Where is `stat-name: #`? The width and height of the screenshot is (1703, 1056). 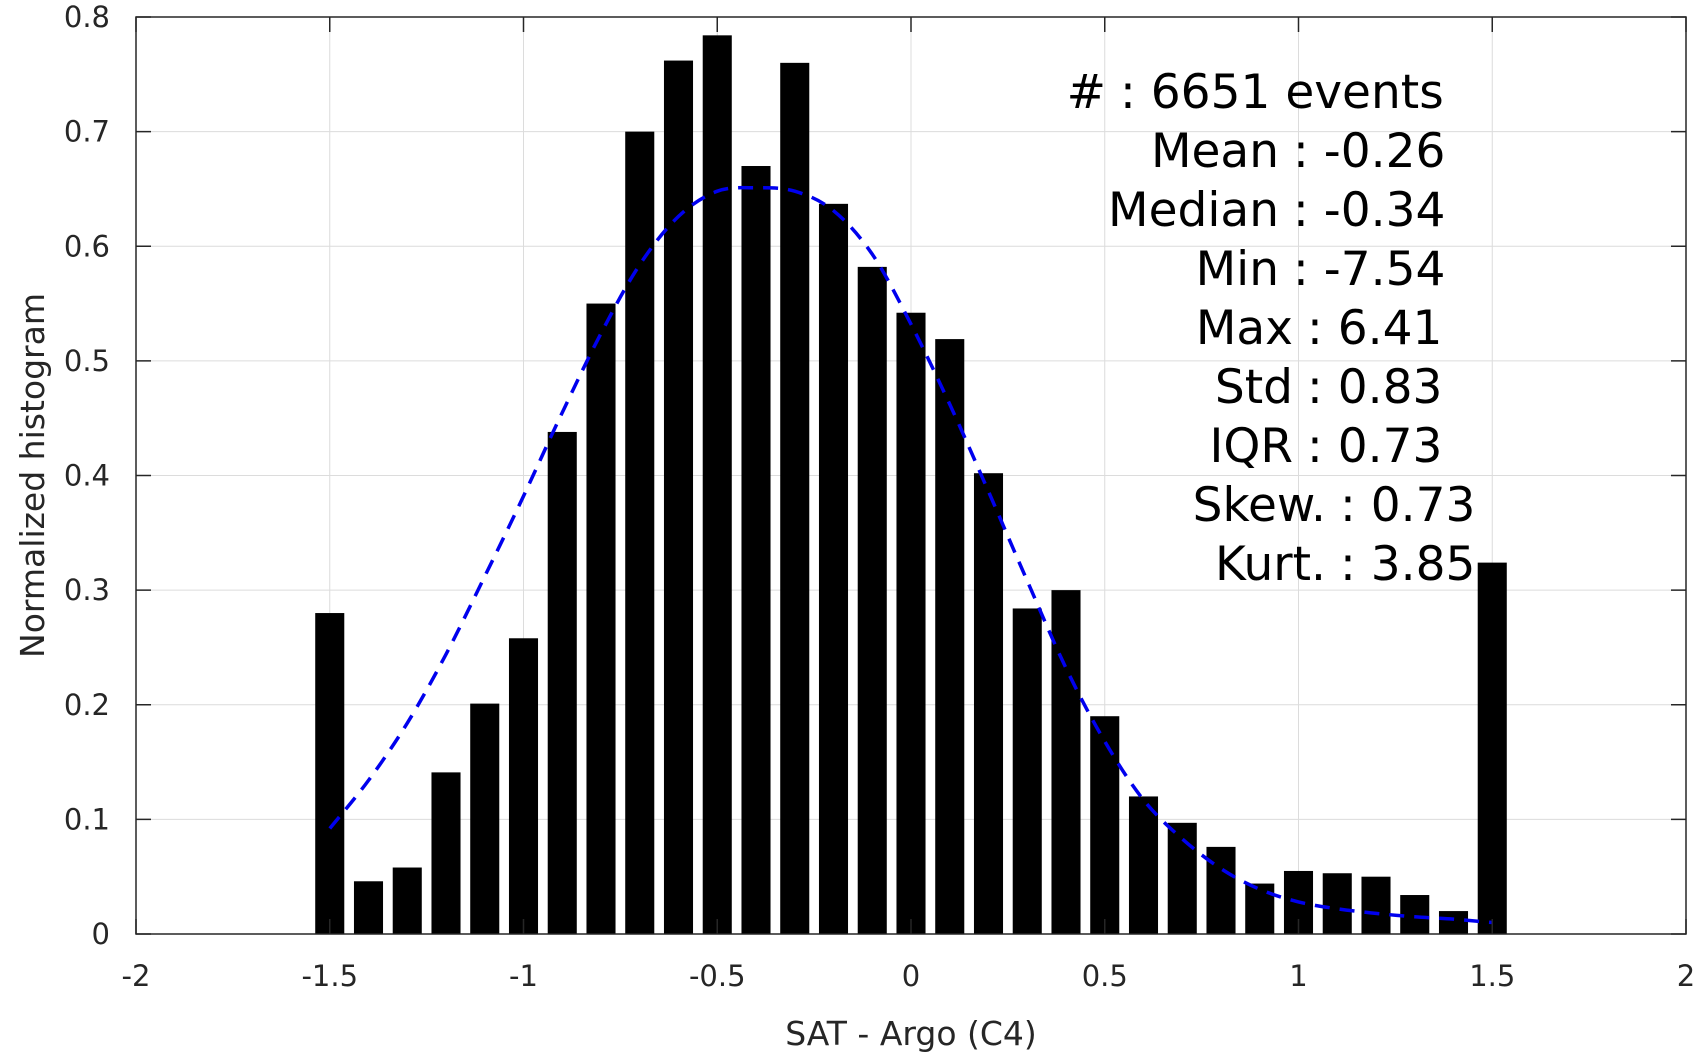
stat-name: # is located at coordinates (1086, 92).